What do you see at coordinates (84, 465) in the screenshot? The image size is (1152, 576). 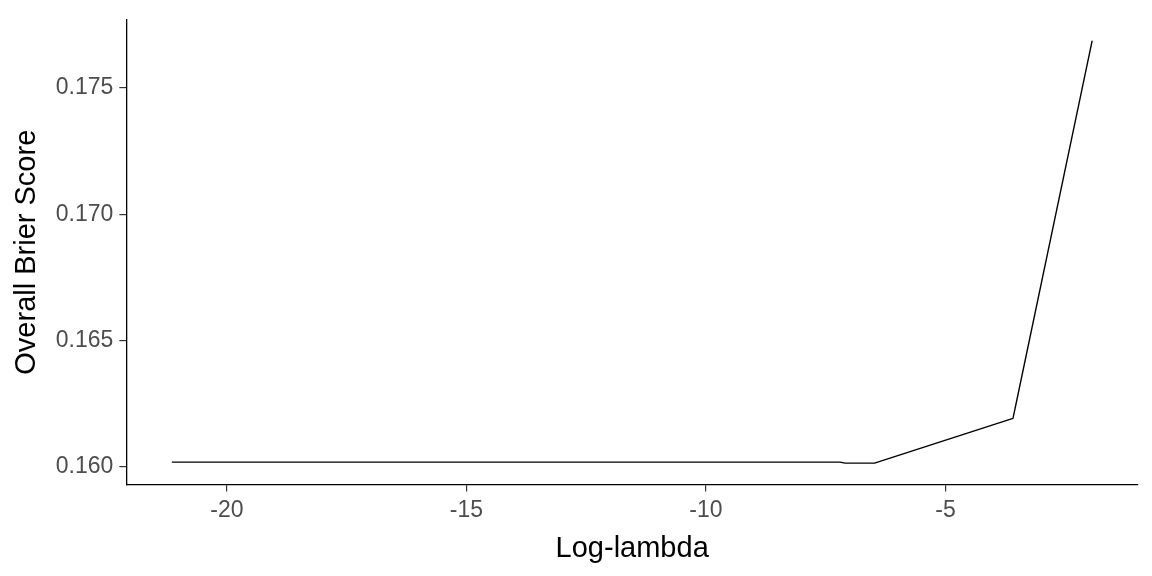 I see `y-tick-label: 0.160` at bounding box center [84, 465].